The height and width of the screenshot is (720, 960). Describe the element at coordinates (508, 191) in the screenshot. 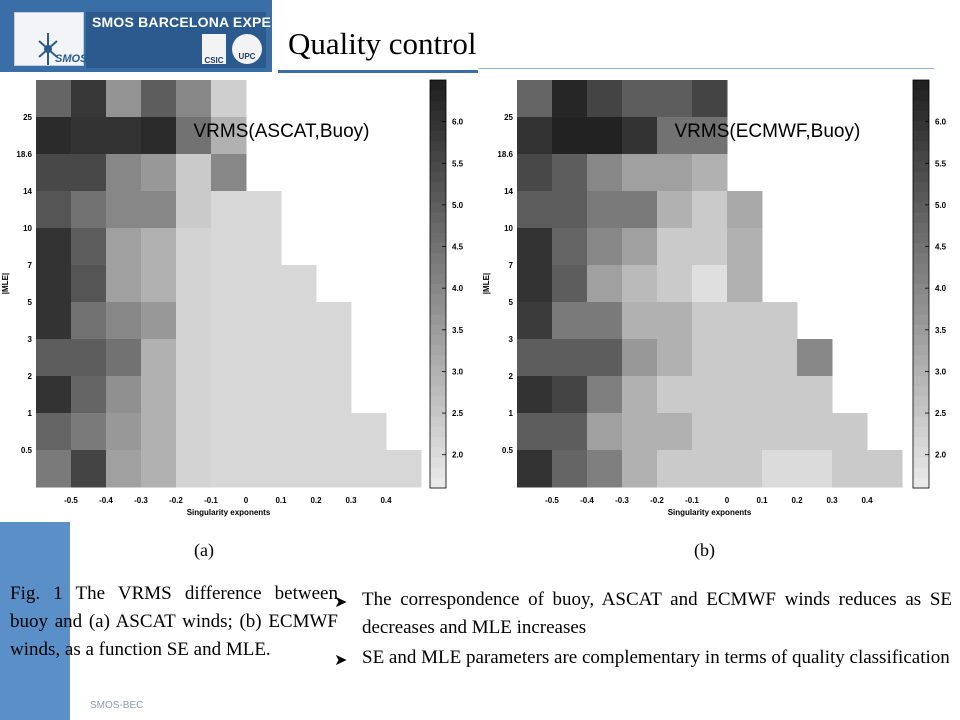

I see `y-tick-label: 14` at that location.